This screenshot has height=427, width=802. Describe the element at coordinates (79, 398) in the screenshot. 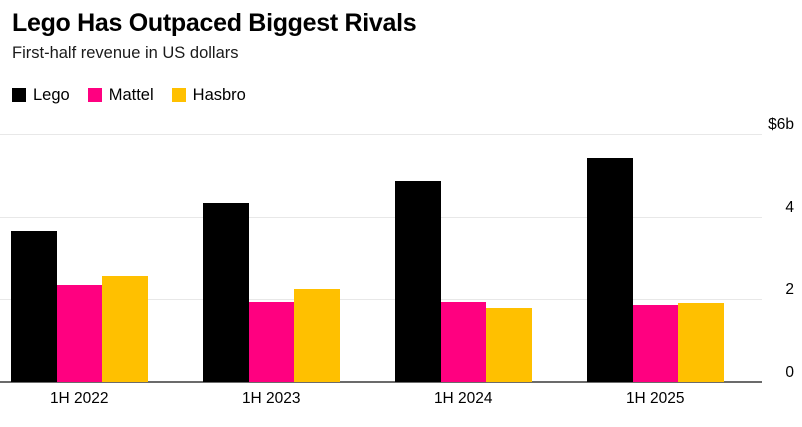

I see `x-tick-label-1h-2022: 1H 2022` at that location.